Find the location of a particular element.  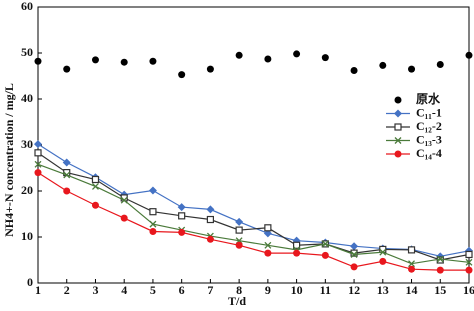

y-axis-label: NH4+-N concentration / mg/L is located at coordinates (9, 160).